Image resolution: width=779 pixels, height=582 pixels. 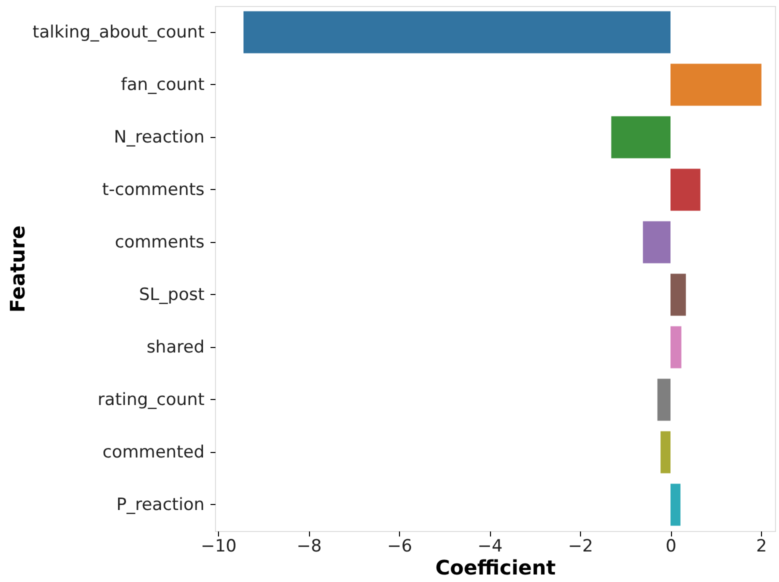 I want to click on x-tick-label: −2, so click(x=581, y=546).